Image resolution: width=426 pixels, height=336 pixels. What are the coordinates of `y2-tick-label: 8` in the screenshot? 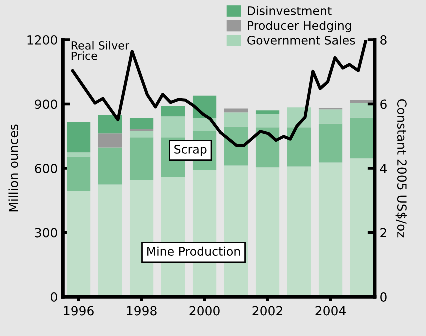 It's located at (383, 40).